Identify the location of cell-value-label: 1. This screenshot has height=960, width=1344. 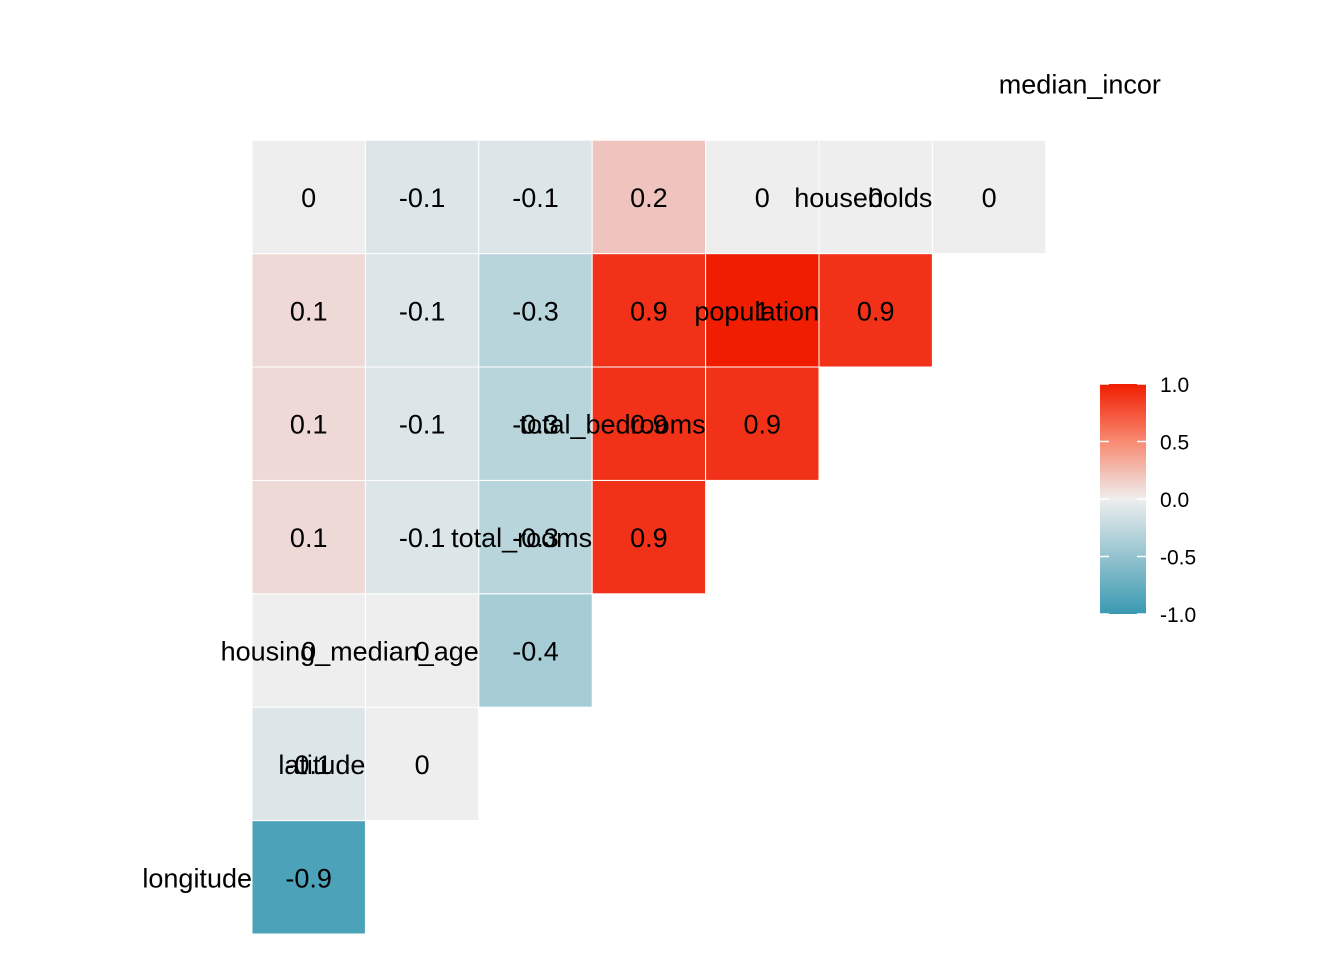
(762, 311).